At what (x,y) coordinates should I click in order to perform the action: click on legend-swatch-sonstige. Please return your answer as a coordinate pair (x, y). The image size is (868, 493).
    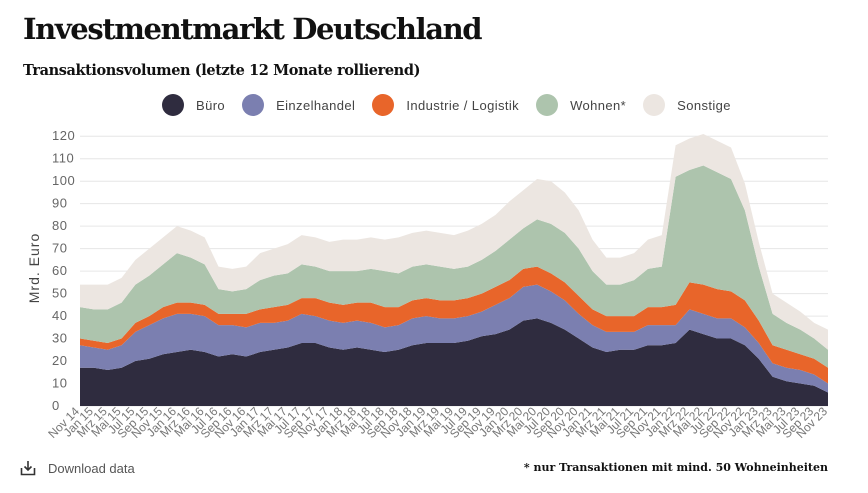
    Looking at the image, I should click on (654, 105).